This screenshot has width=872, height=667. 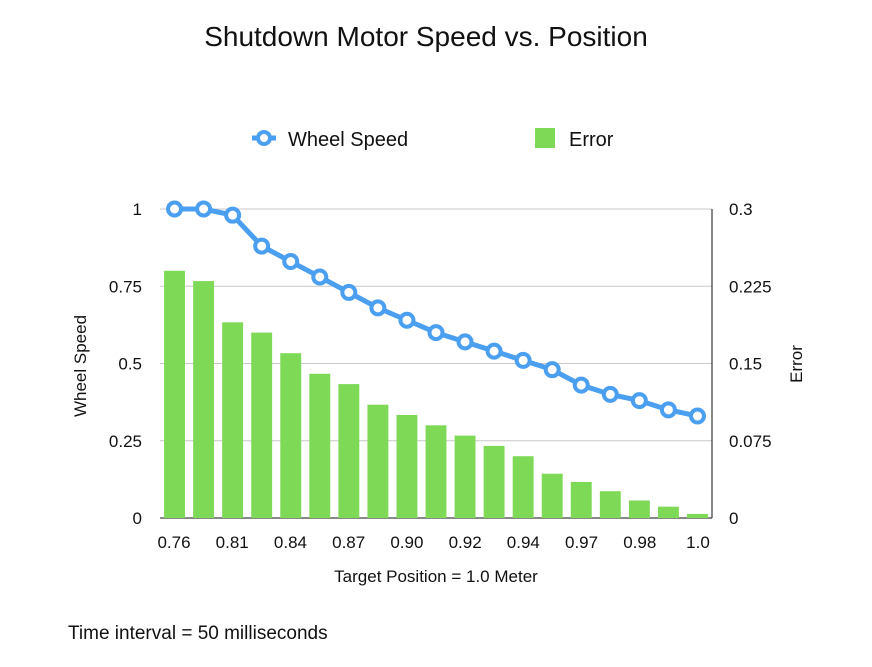 I want to click on x-tick-label: 0.76, so click(x=173, y=542).